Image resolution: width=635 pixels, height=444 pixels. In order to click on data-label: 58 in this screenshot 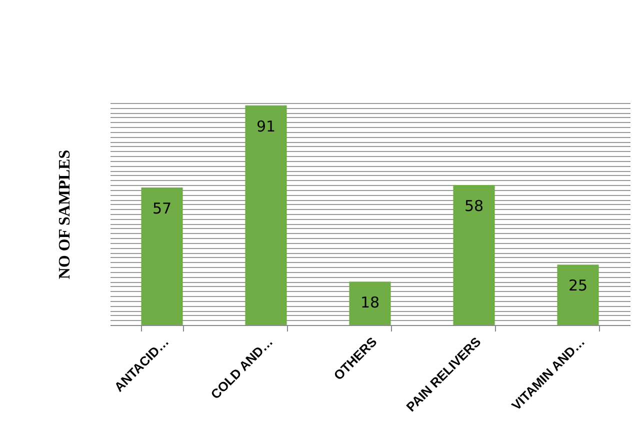, I will do `click(474, 206)`.